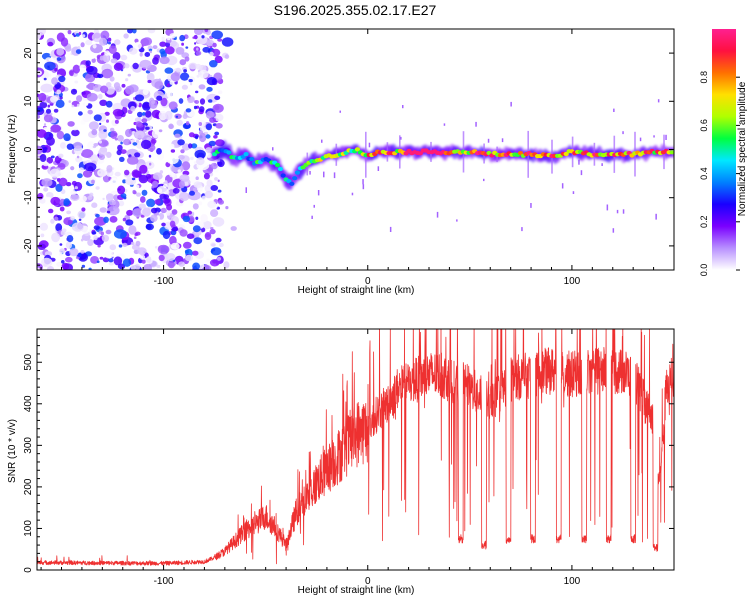 This screenshot has height=600, width=750. What do you see at coordinates (28, 197) in the screenshot?
I see `spectrogram-y-tick-label: -10` at bounding box center [28, 197].